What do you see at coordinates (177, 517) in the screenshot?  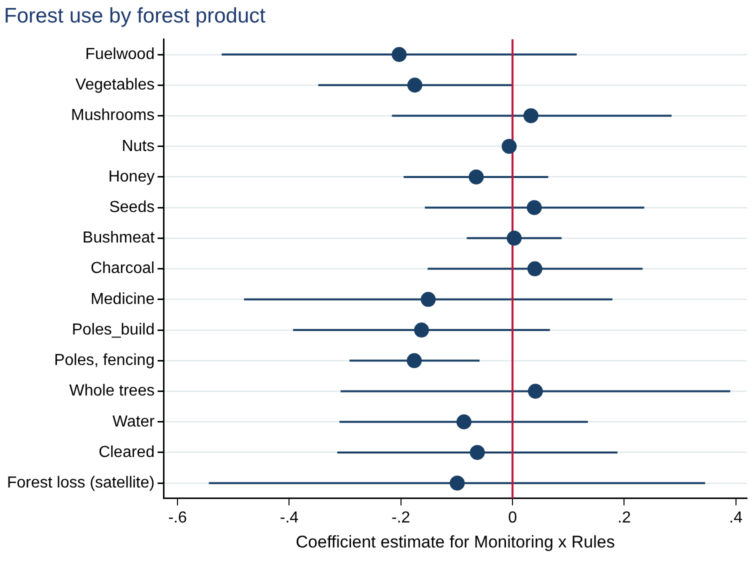 I see `x-tick-label: -.6` at bounding box center [177, 517].